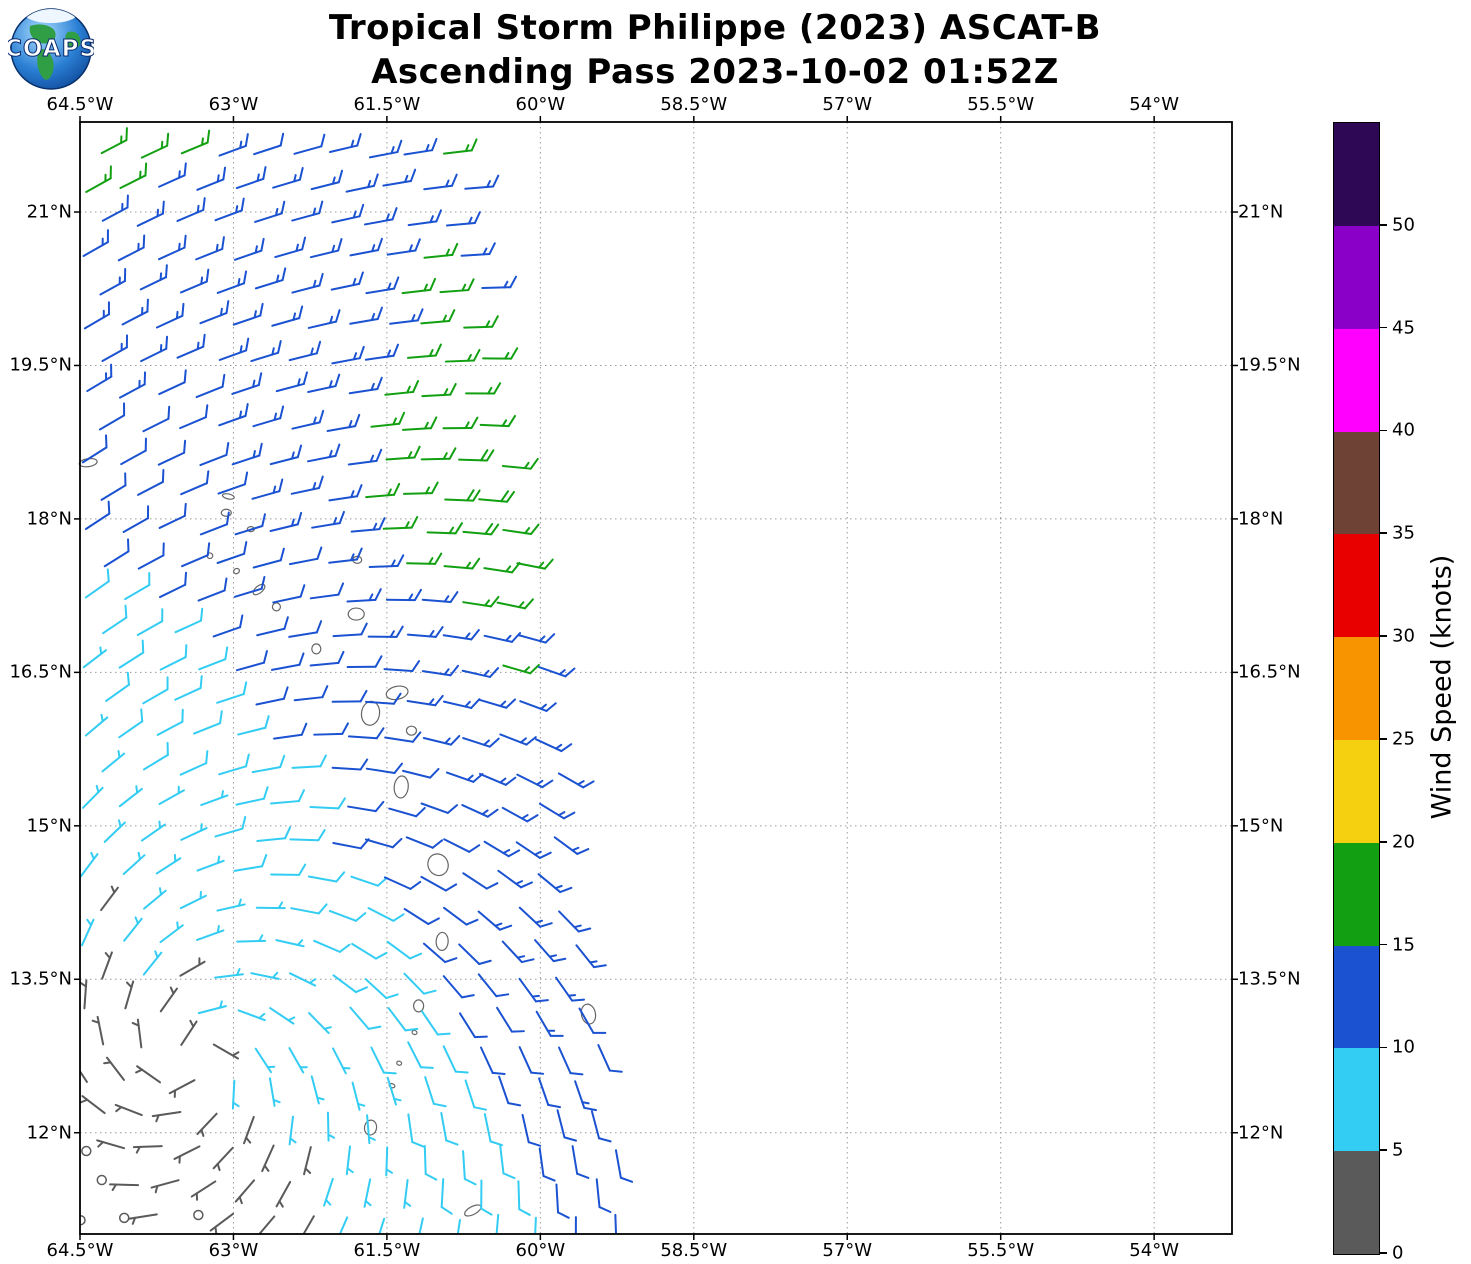 This screenshot has height=1264, width=1471. I want to click on colorbar-tick-mark, so click(1383, 1047).